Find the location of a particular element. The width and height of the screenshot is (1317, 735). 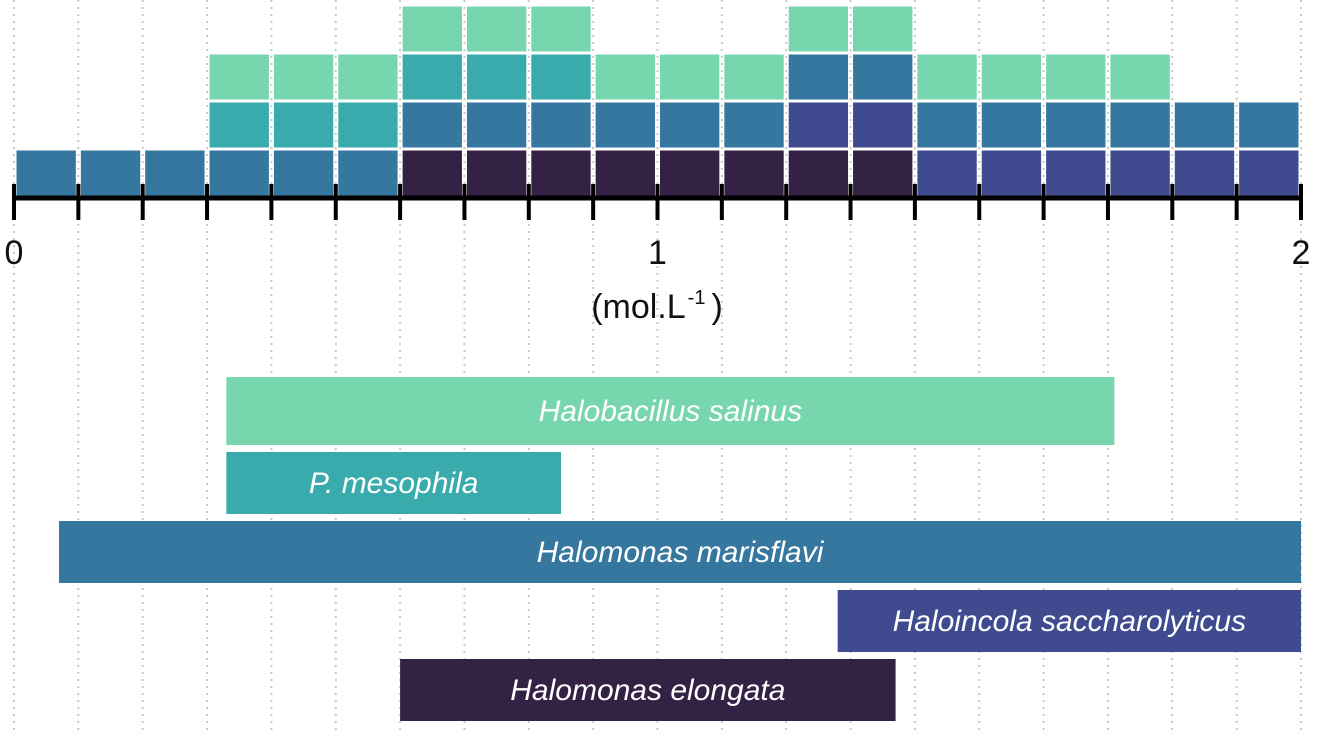

range-halobacillus-salinus: Halobacillus salinus is located at coordinates (670, 411).